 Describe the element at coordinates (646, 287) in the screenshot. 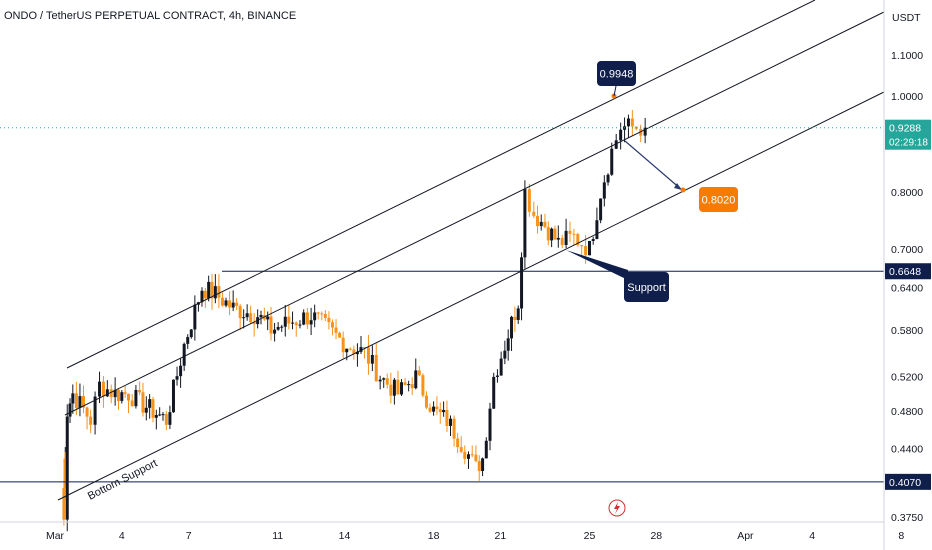

I see `support-callout: Support` at that location.